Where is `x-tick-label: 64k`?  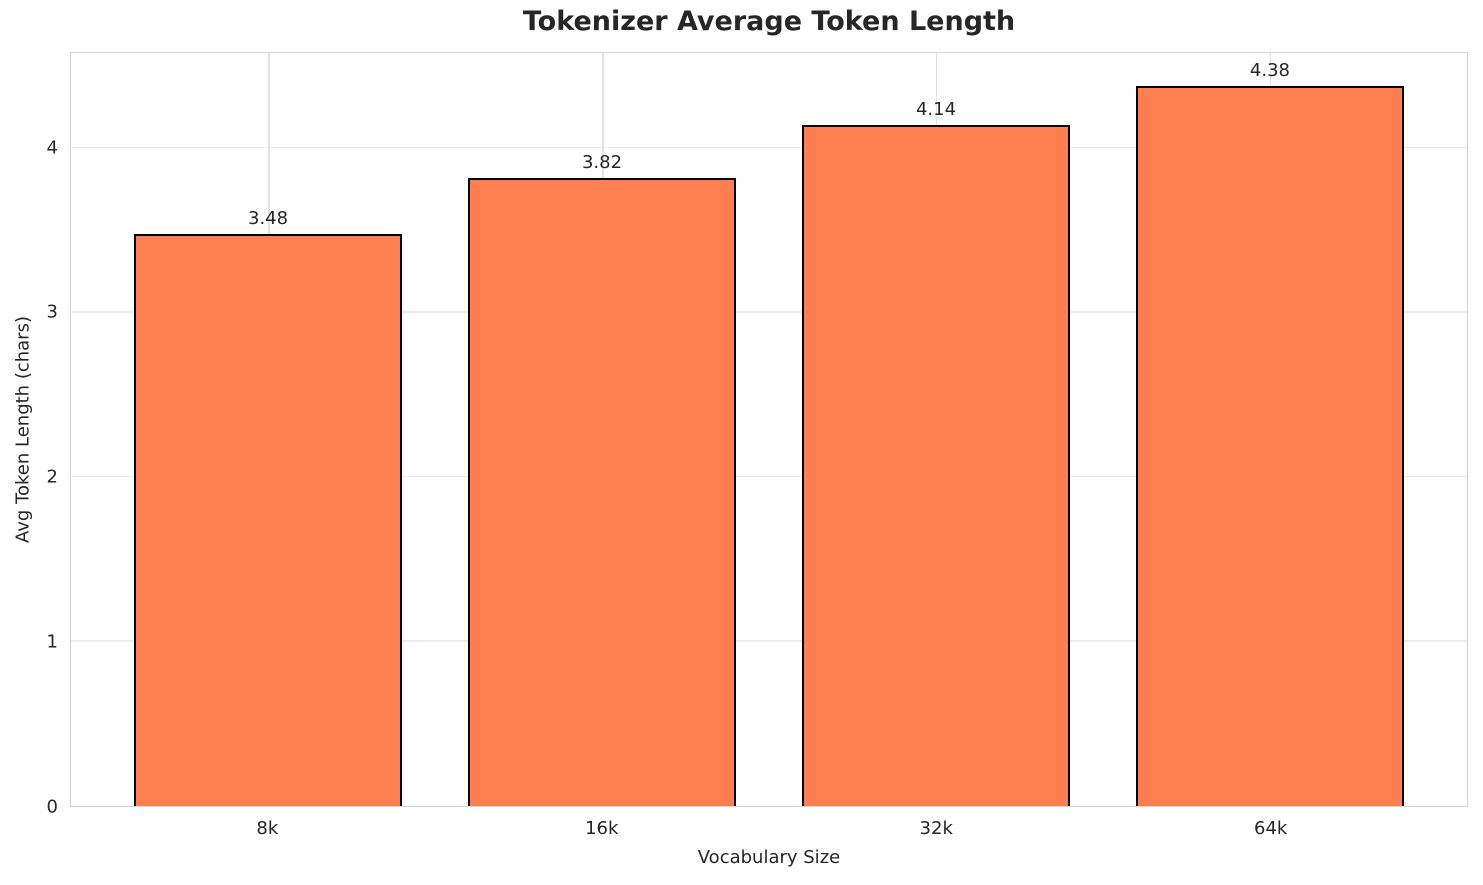
x-tick-label: 64k is located at coordinates (1271, 828).